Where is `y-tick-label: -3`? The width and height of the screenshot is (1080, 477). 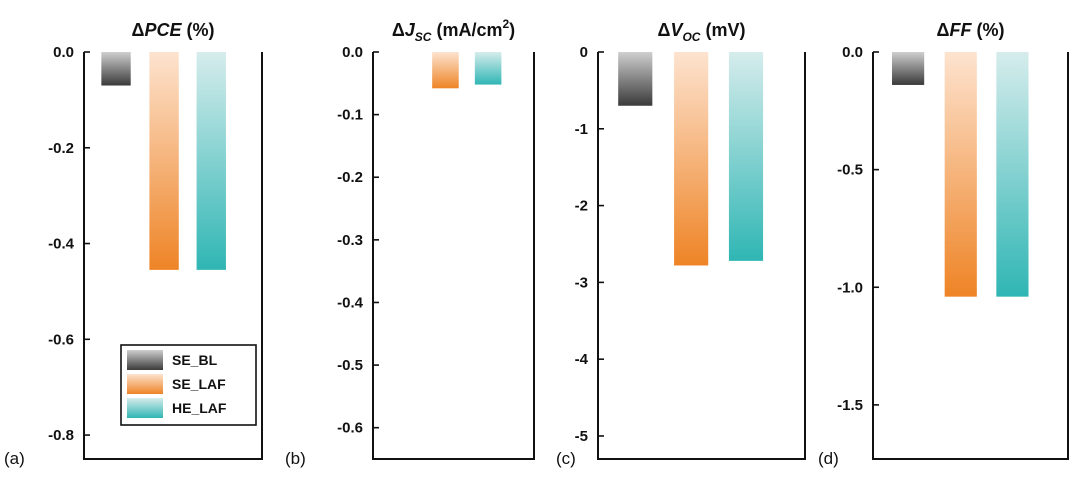
y-tick-label: -3 is located at coordinates (581, 282).